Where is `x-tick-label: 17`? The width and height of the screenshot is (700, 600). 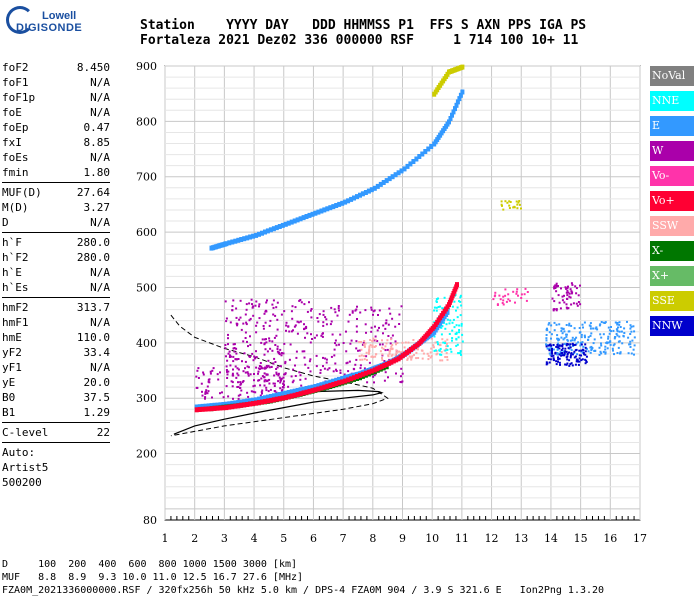 x-tick-label: 17 is located at coordinates (640, 538).